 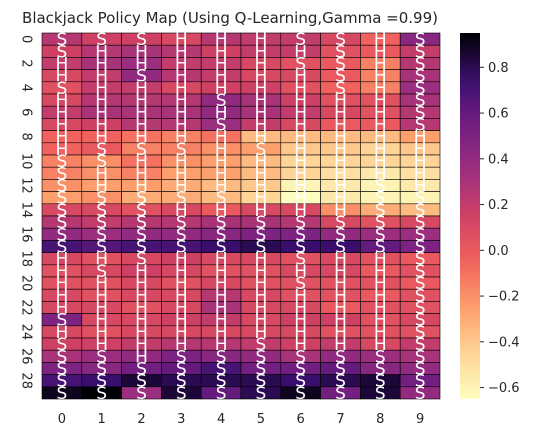 What do you see at coordinates (504, 388) in the screenshot?
I see `colorbar-tick-label: −0.6` at bounding box center [504, 388].